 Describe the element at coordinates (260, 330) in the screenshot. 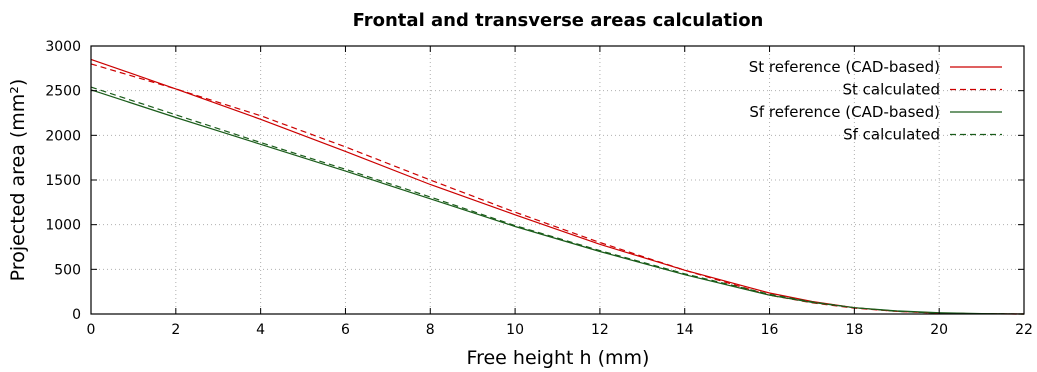

I see `x-tick-label: 4` at that location.